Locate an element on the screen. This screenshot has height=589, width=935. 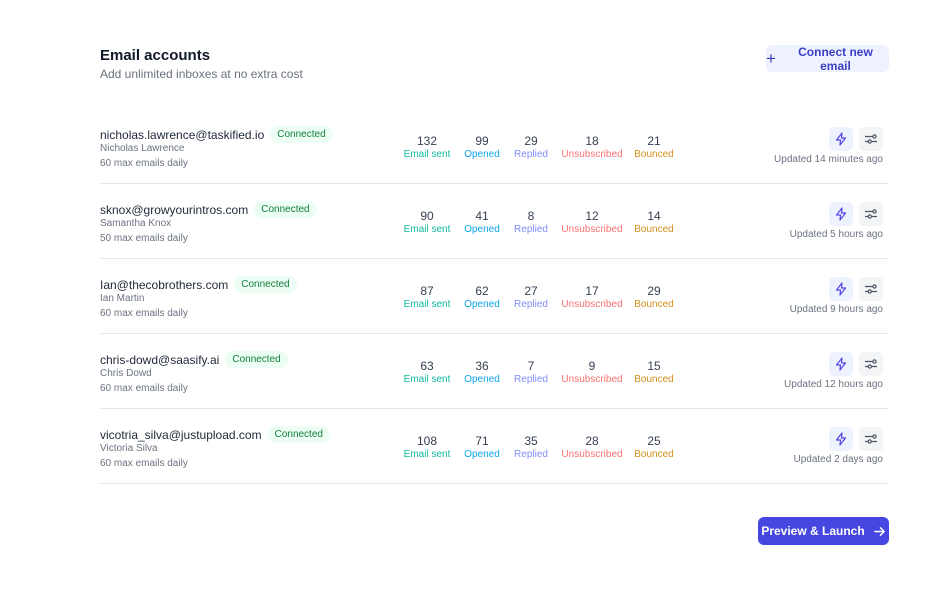
stat-value: 71 is located at coordinates (482, 441).